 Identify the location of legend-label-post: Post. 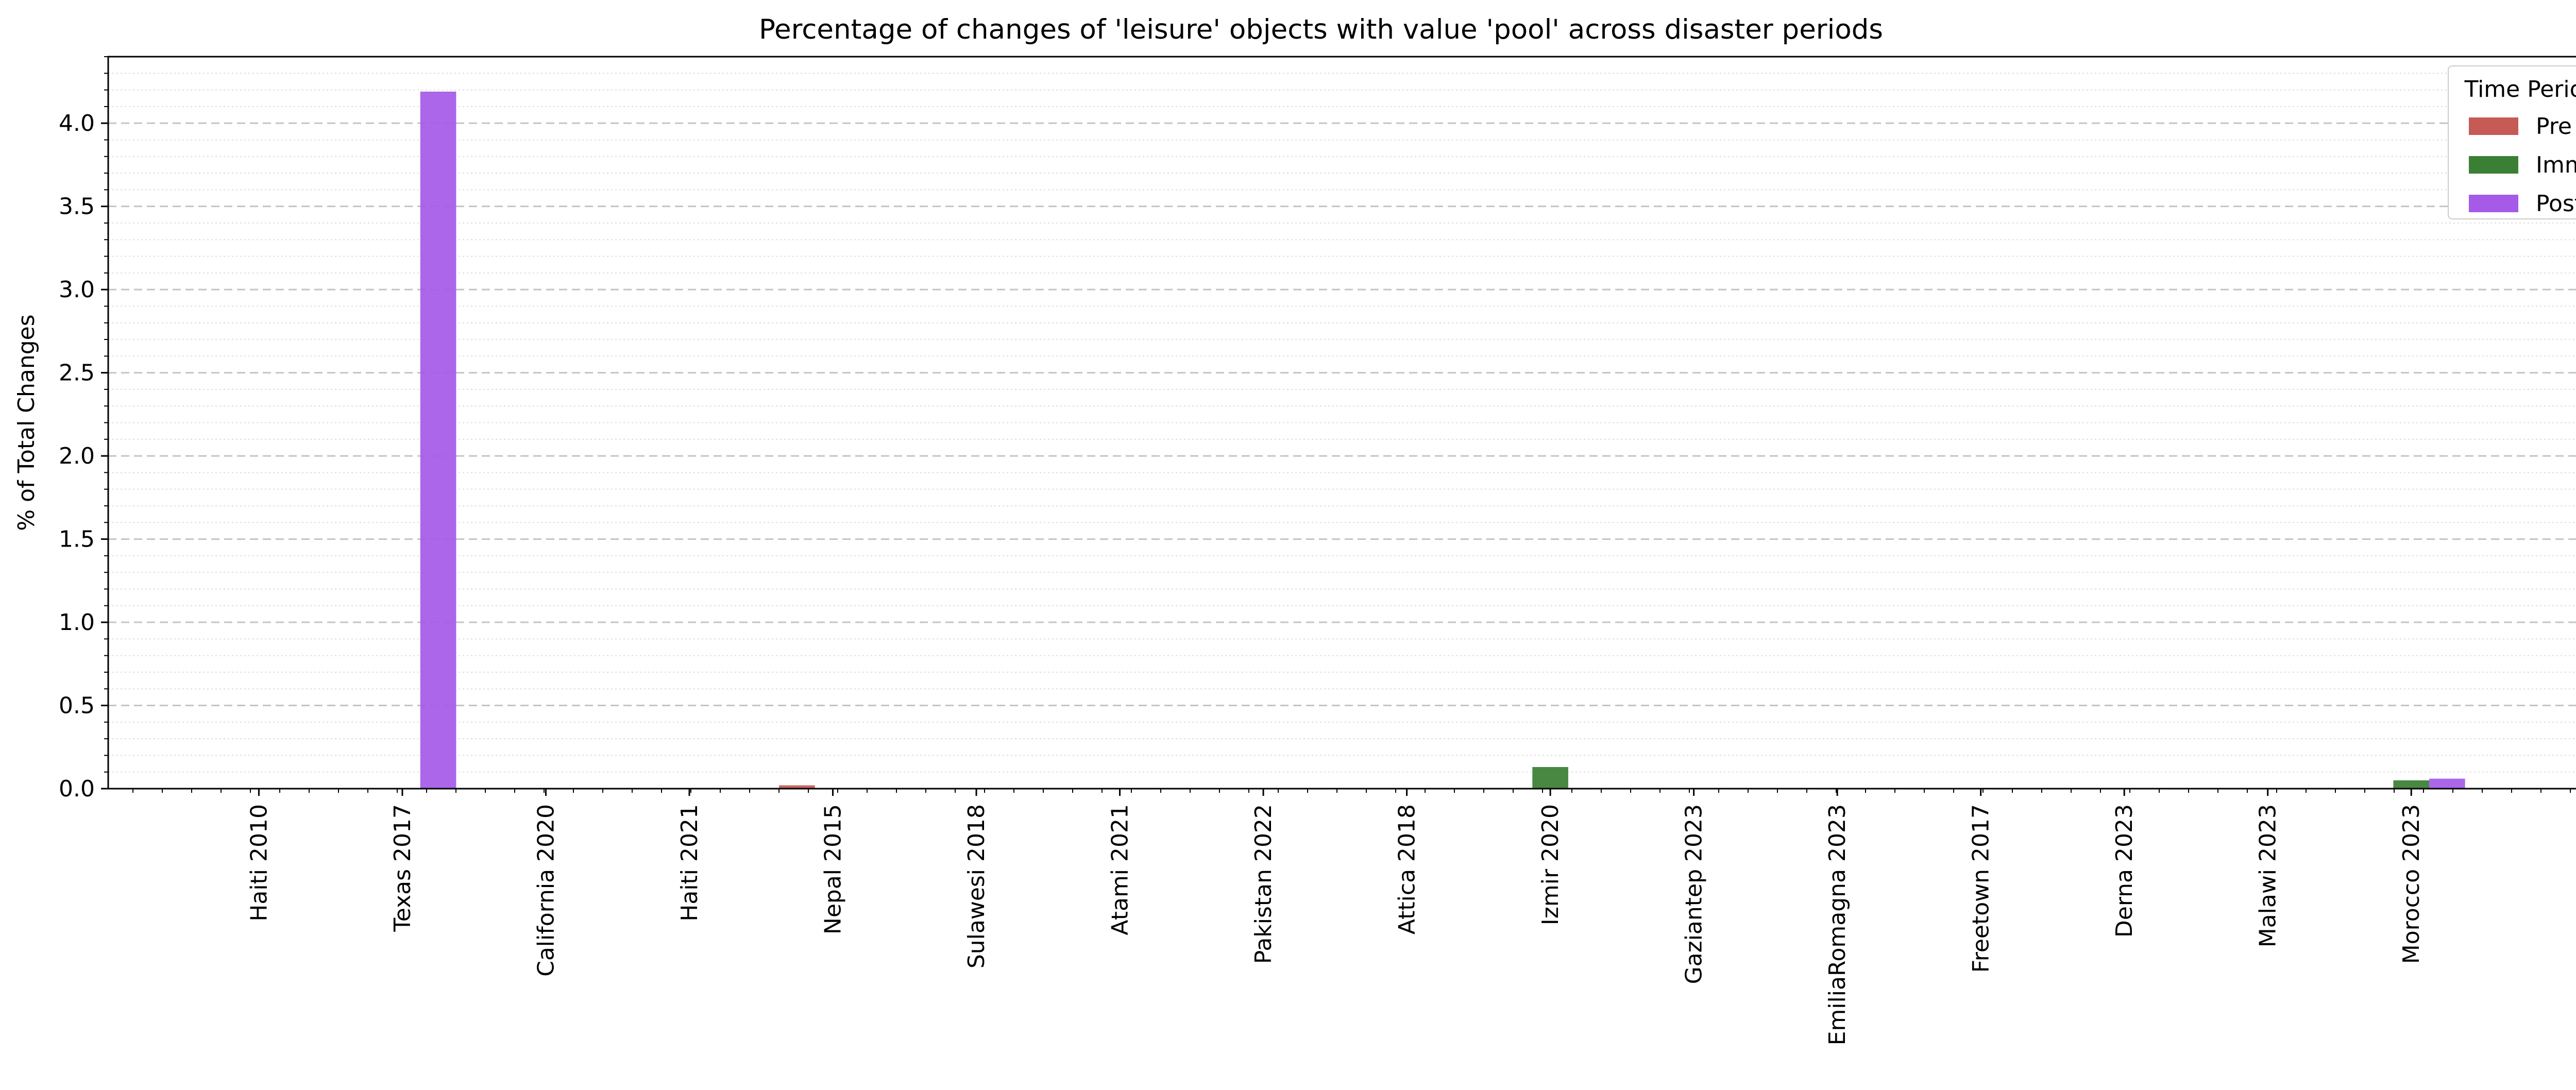
(2556, 204).